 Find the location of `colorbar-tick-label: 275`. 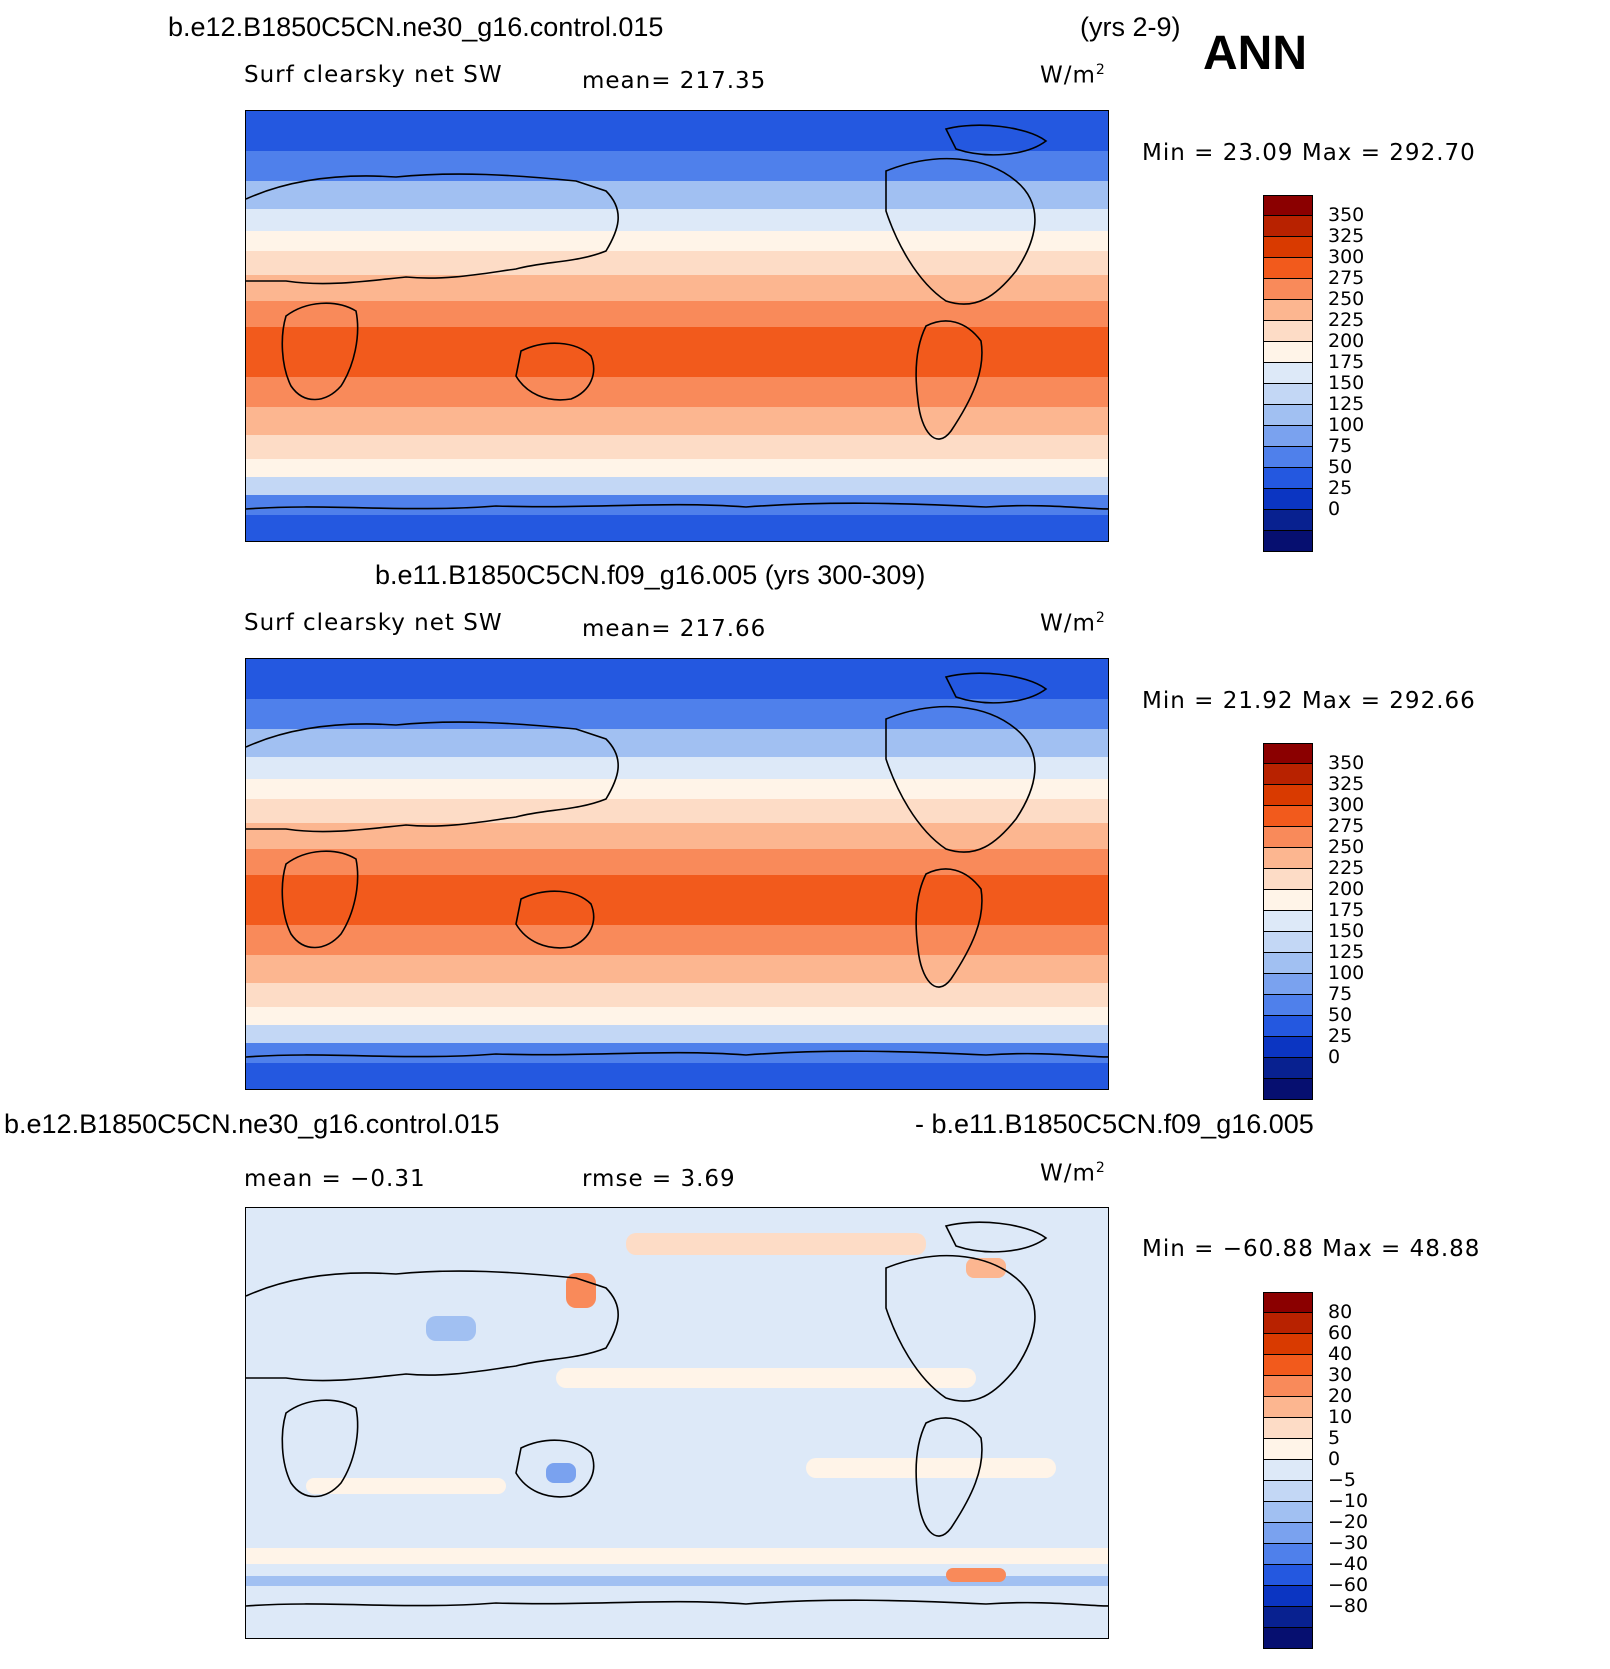

colorbar-tick-label: 275 is located at coordinates (1346, 826).